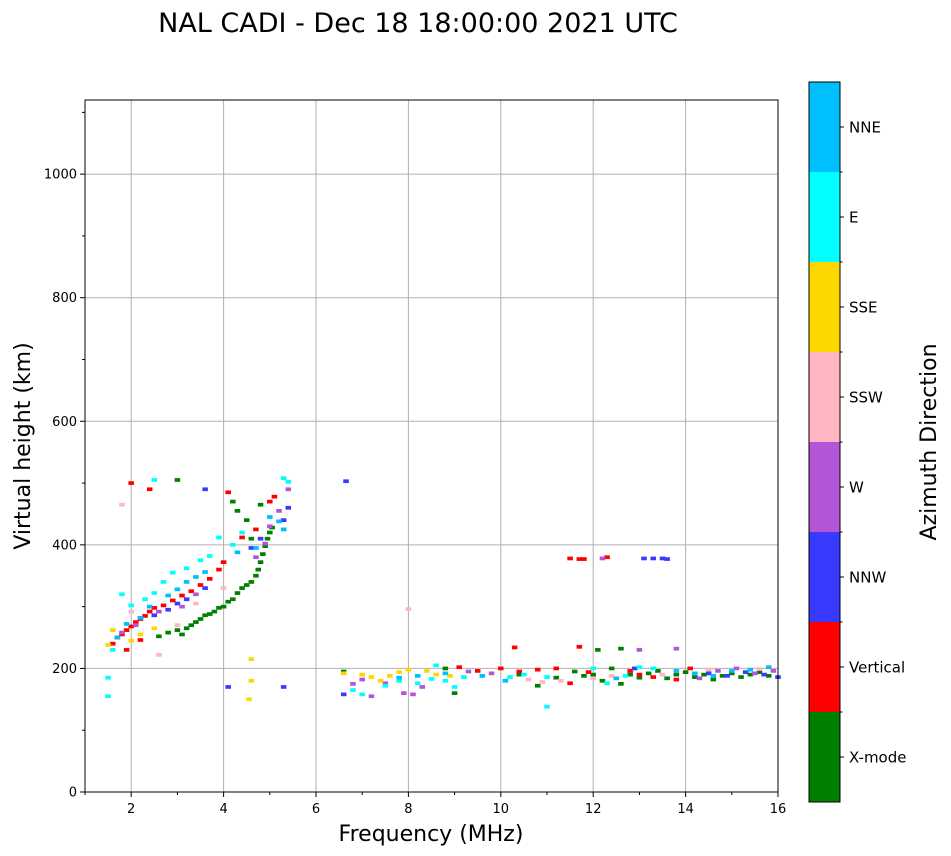  Describe the element at coordinates (60, 175) in the screenshot. I see `y-tick-label: 1000` at that location.